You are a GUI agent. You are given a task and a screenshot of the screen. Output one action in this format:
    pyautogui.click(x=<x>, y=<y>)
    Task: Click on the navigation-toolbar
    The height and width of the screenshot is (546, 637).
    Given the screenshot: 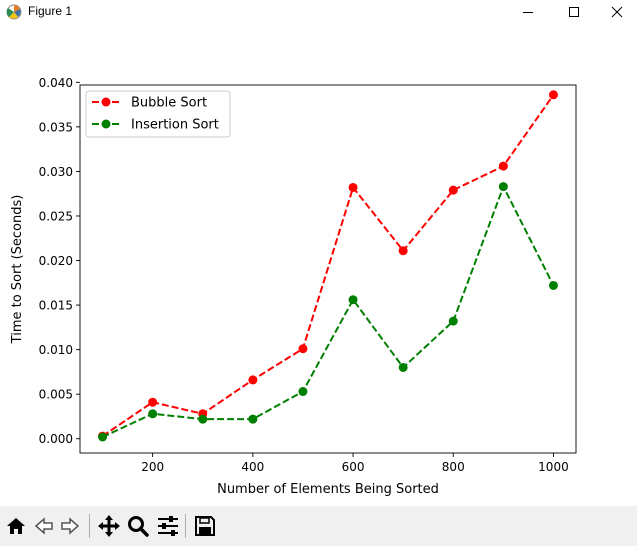 What is the action you would take?
    pyautogui.click(x=318, y=526)
    